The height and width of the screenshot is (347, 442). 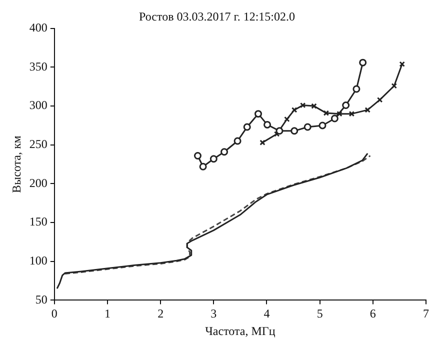 What do you see at coordinates (38, 183) in the screenshot?
I see `y-tick-label: 200` at bounding box center [38, 183].